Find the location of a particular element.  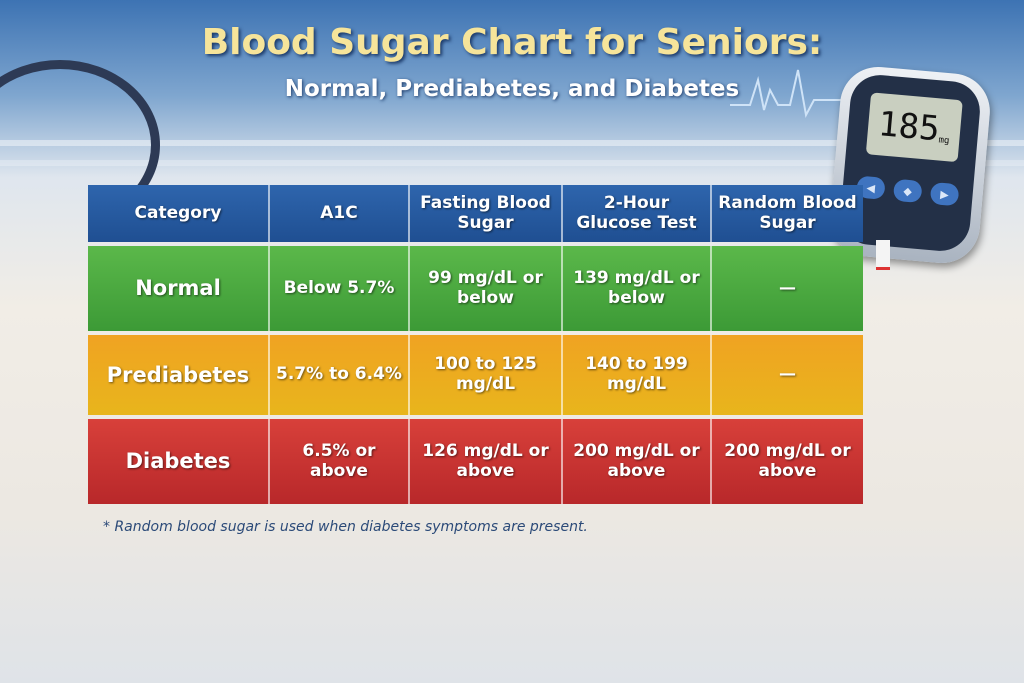

category-cell: Normal is located at coordinates (179, 288).